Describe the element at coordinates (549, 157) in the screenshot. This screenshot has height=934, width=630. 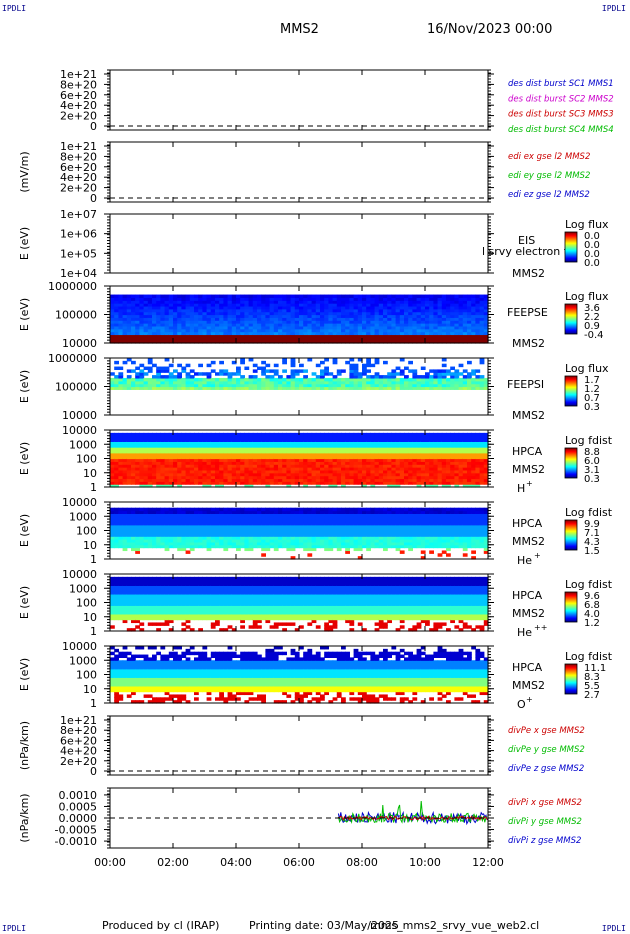
I see `panel-edi-e-legend-entry: edi ex gse l2 MMS2` at that location.